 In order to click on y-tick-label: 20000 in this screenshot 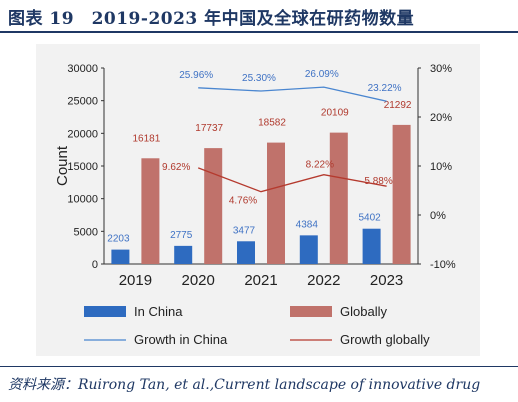, I will do `click(82, 134)`.